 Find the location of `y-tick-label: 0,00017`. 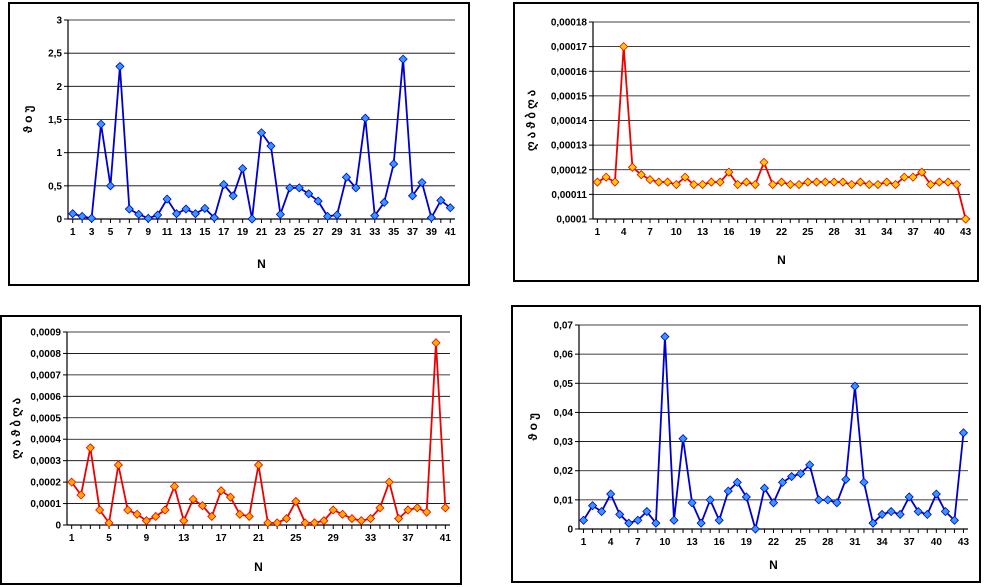

y-tick-label: 0,00017 is located at coordinates (569, 47).